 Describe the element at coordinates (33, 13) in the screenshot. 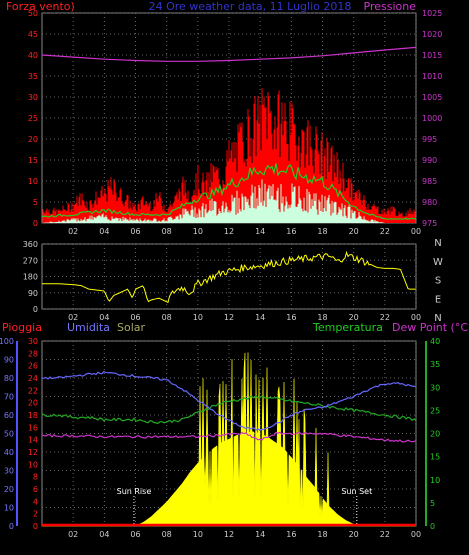

I see `wind-ytick: 50` at that location.